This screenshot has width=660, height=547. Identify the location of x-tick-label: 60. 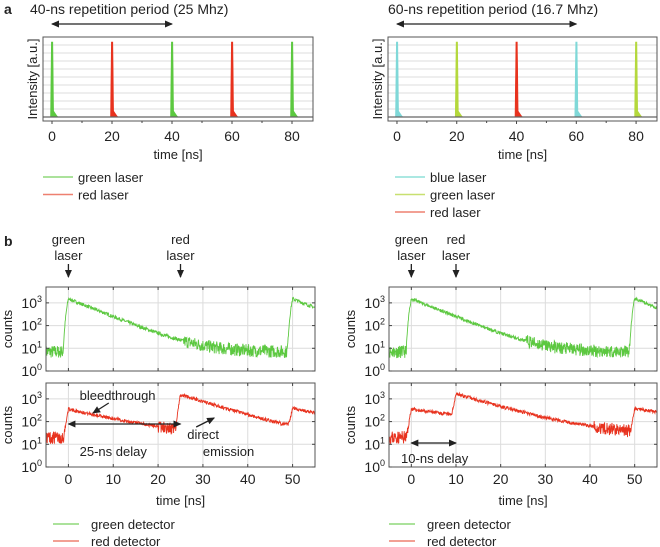
(577, 136).